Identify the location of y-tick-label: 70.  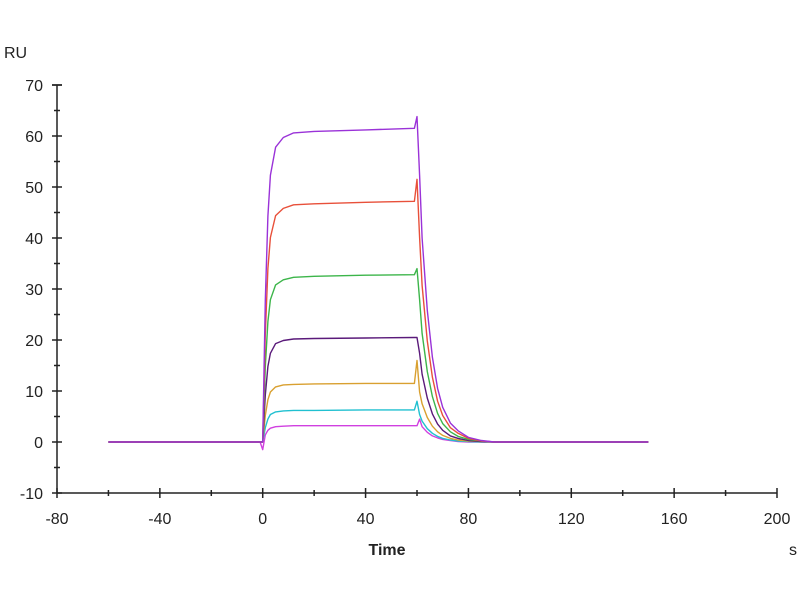
(34, 86).